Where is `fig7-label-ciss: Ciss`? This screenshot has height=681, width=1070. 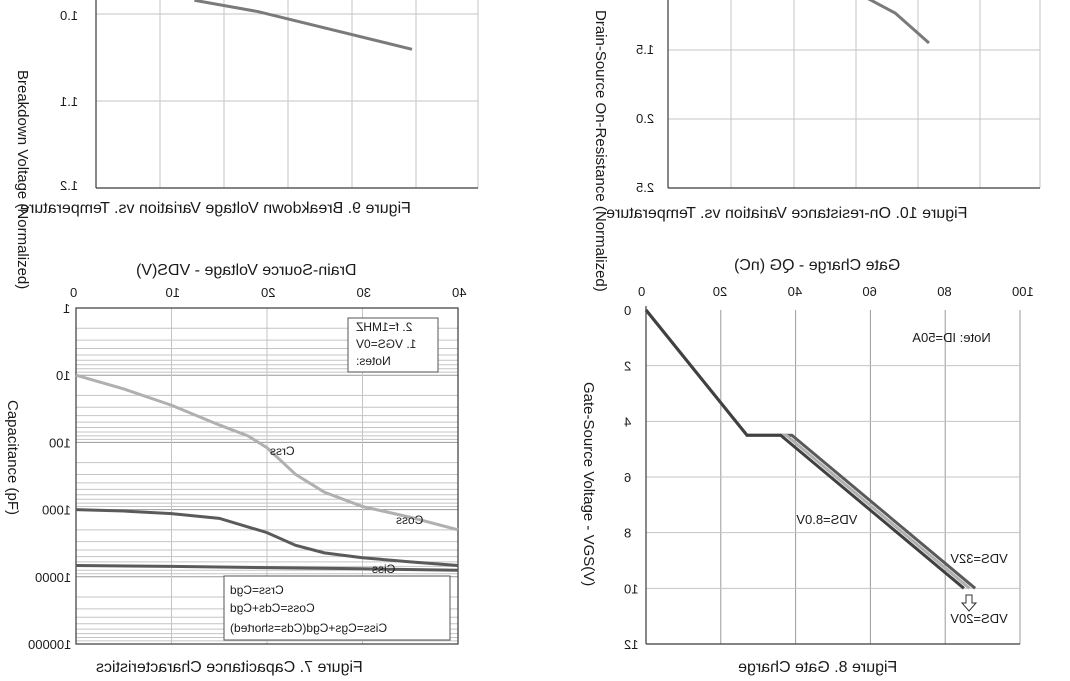
fig7-label-ciss: Ciss is located at coordinates (383, 569).